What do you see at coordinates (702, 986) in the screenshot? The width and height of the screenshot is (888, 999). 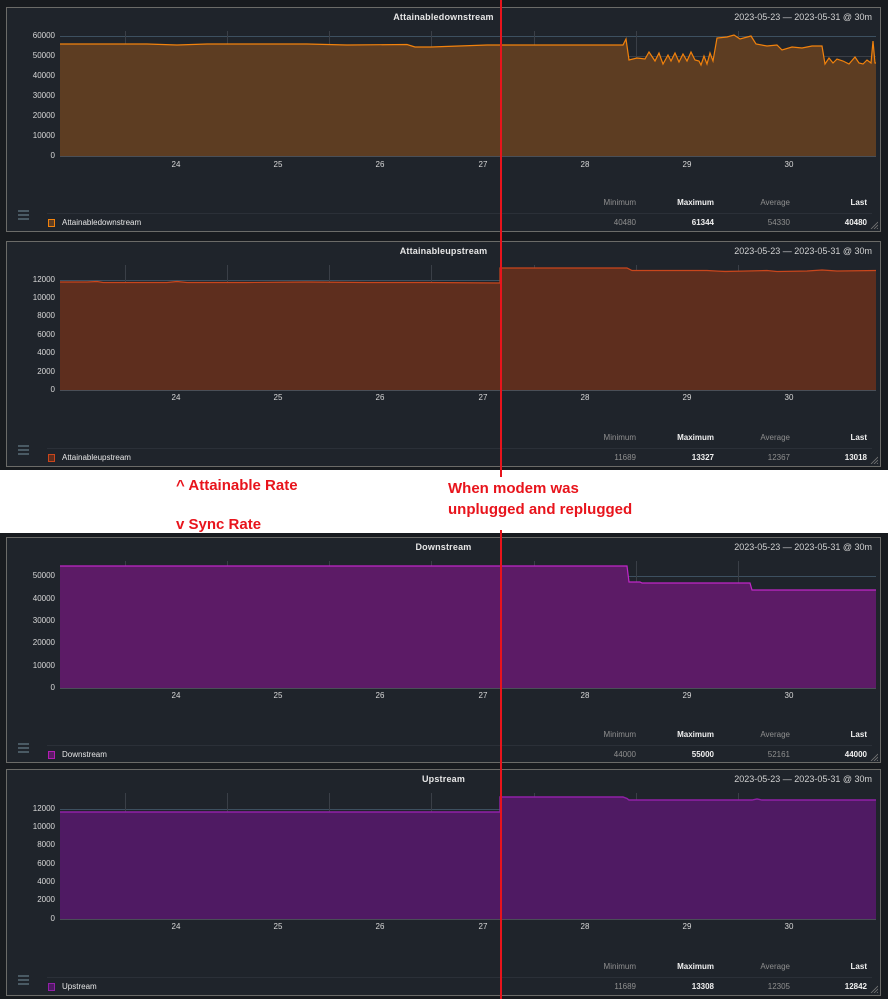 I see `legend-max-value: 13308` at bounding box center [702, 986].